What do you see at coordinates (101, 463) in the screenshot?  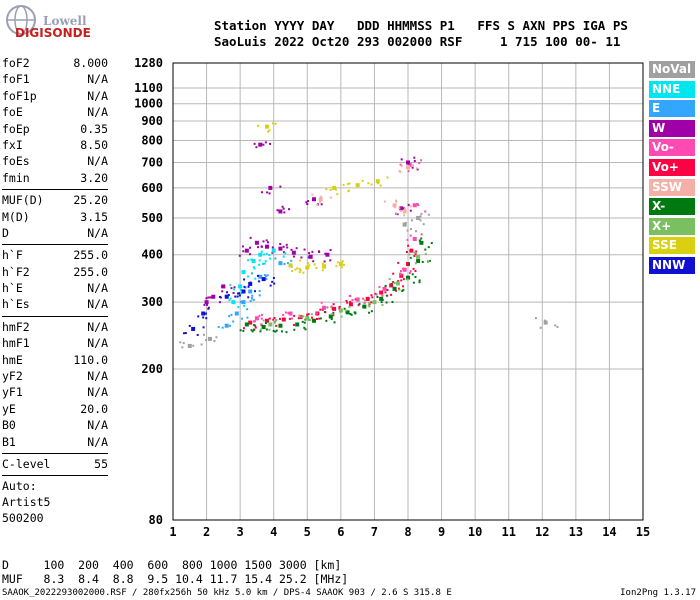 I see `param-value: 55` at bounding box center [101, 463].